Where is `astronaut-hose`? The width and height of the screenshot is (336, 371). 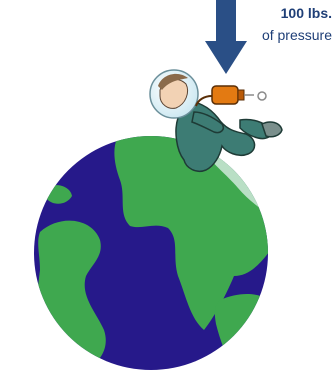
astronaut-hose is located at coordinates (204, 101).